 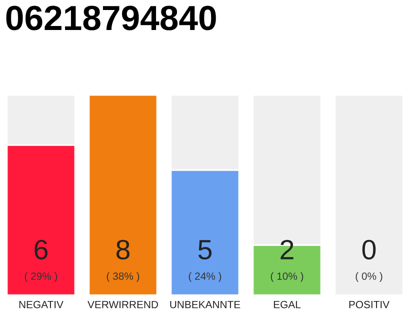 What do you see at coordinates (205, 261) in the screenshot?
I see `data-label: 5 ( 24% )` at bounding box center [205, 261].